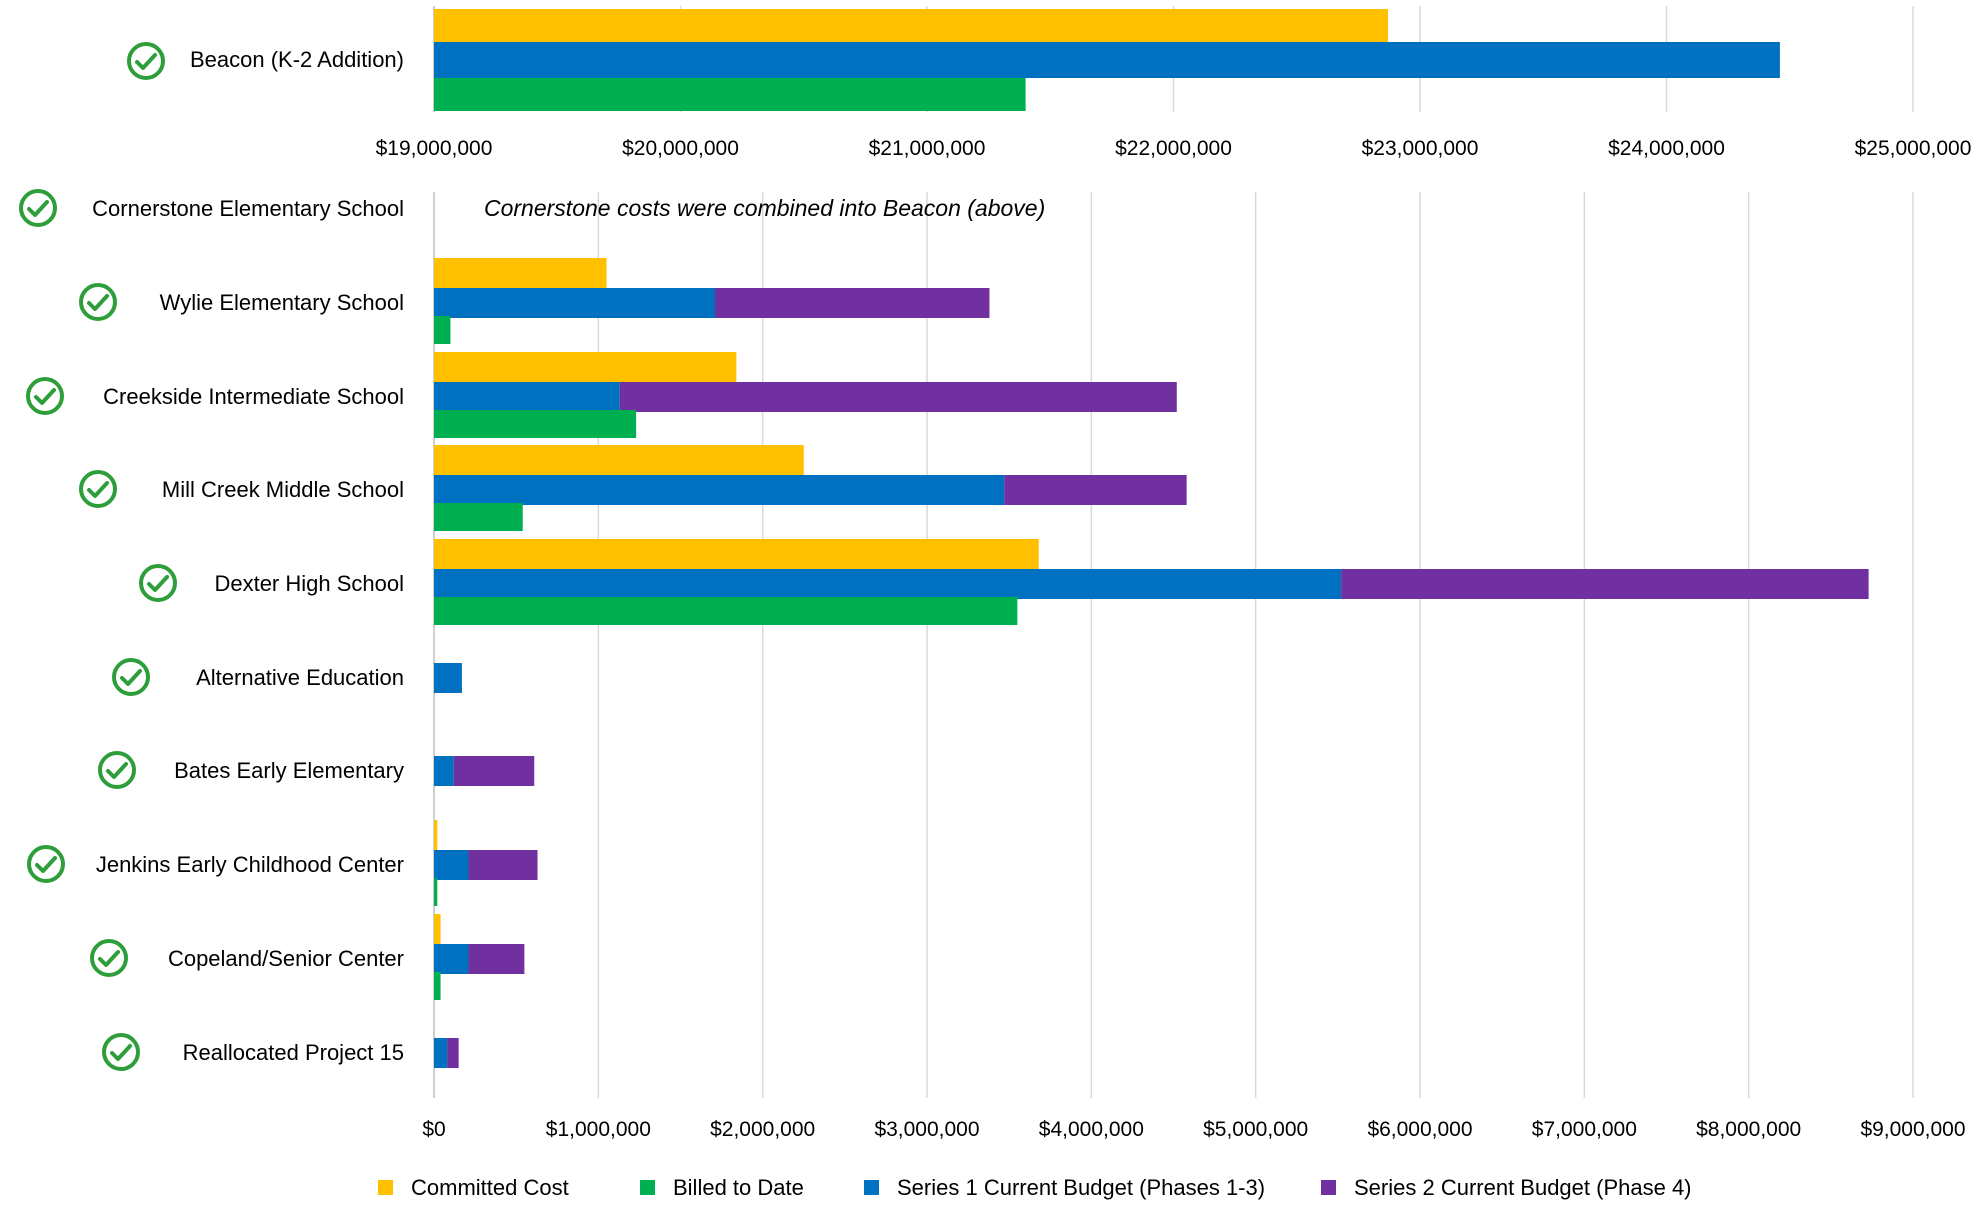  I want to click on legend-item: Series 2 Current Budget (Phase 4), so click(1506, 1187).